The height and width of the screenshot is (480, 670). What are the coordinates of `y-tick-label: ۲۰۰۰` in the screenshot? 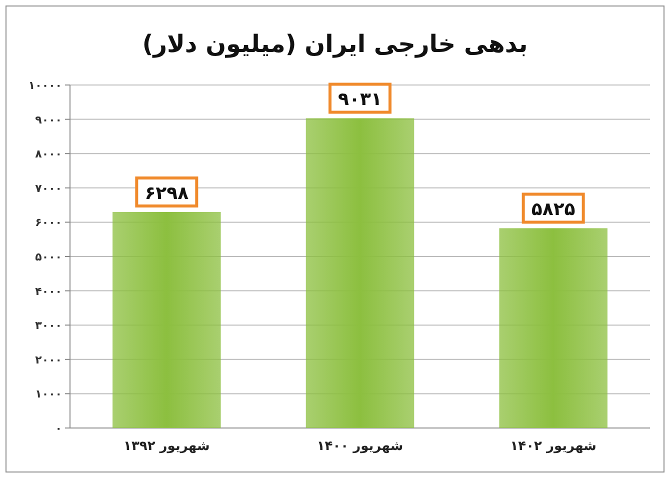 It's located at (48, 359).